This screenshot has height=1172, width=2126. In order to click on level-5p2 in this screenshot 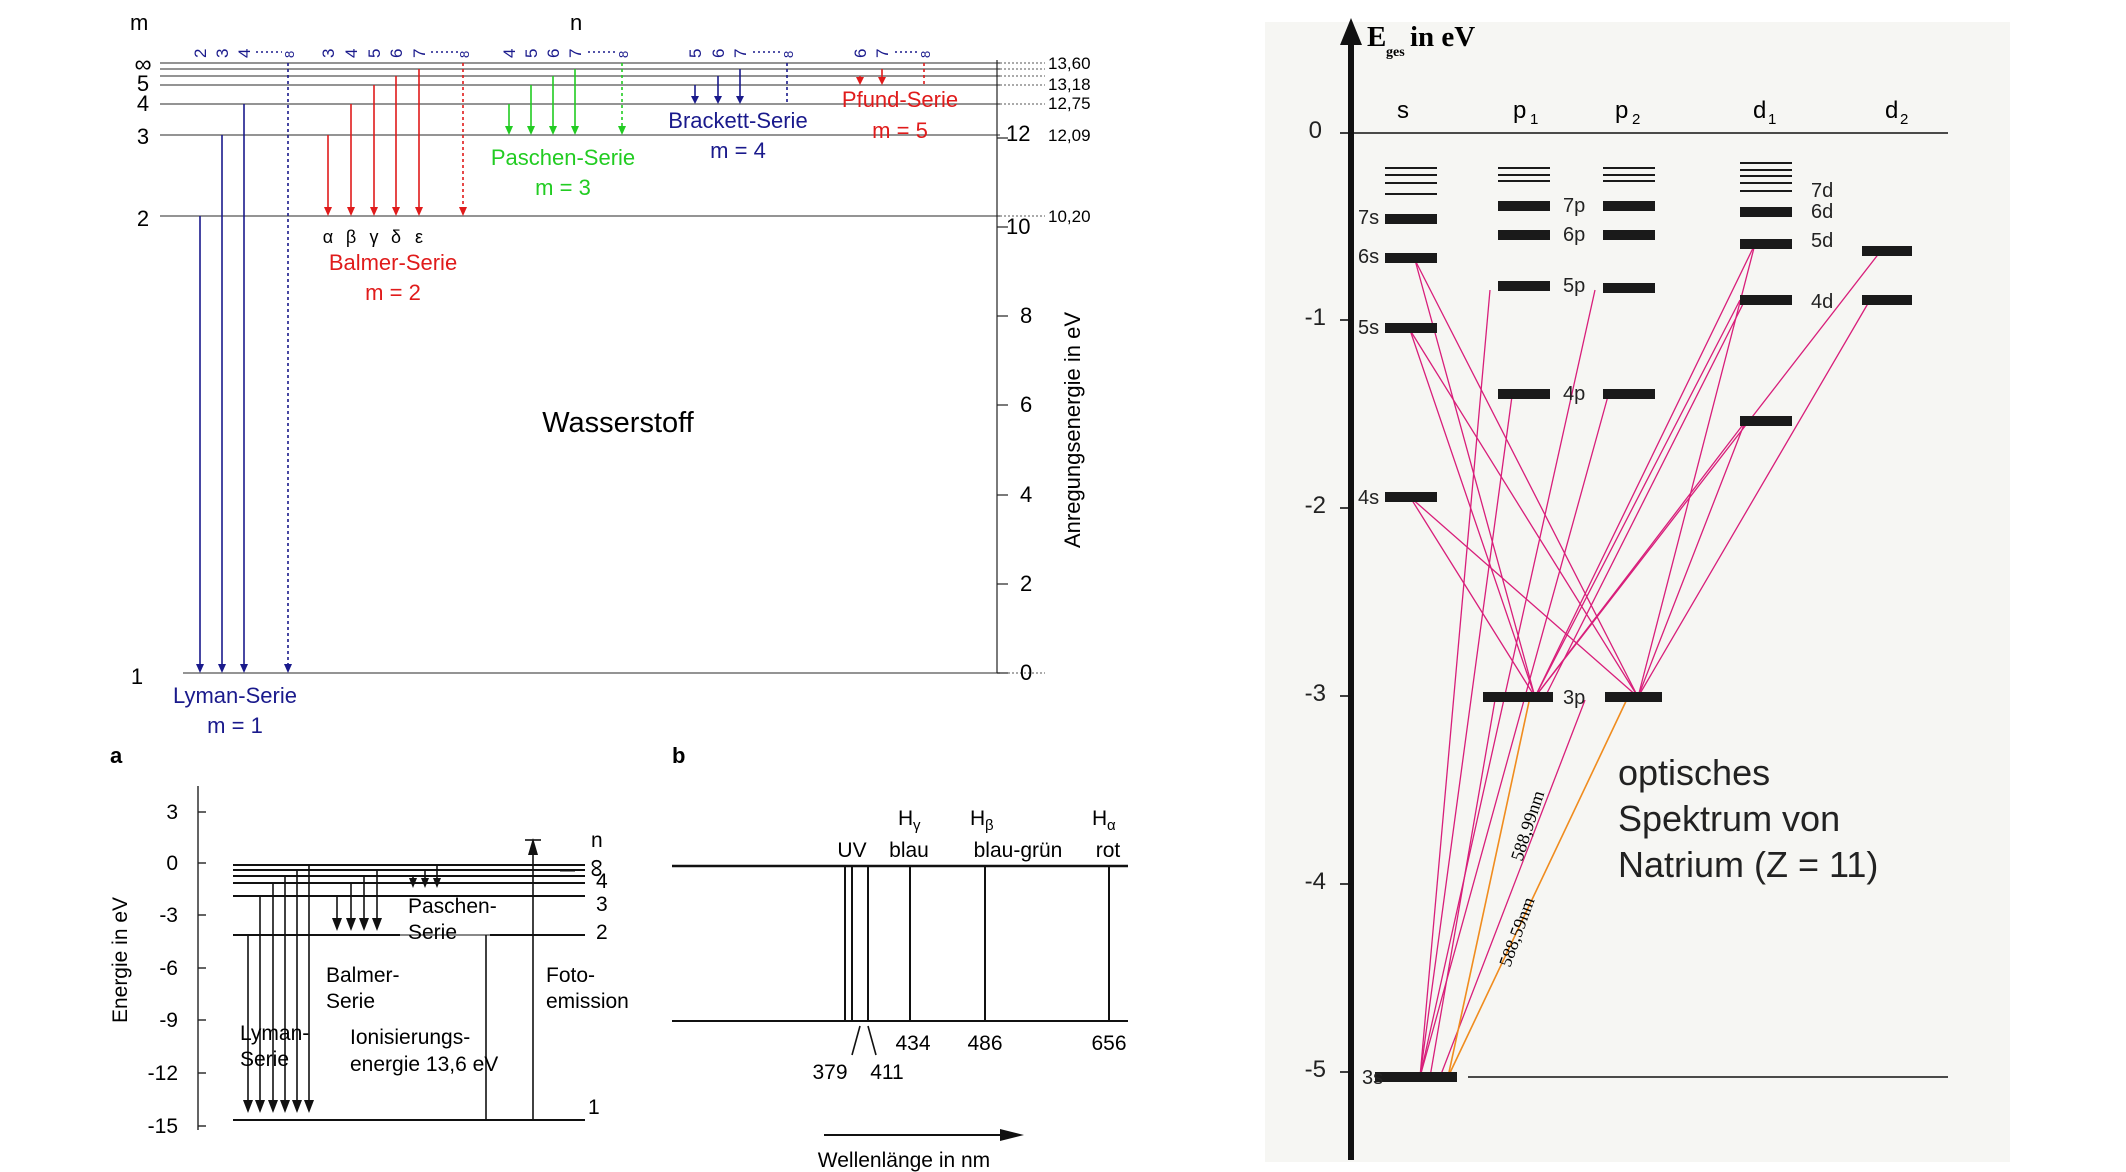, I will do `click(1629, 288)`.